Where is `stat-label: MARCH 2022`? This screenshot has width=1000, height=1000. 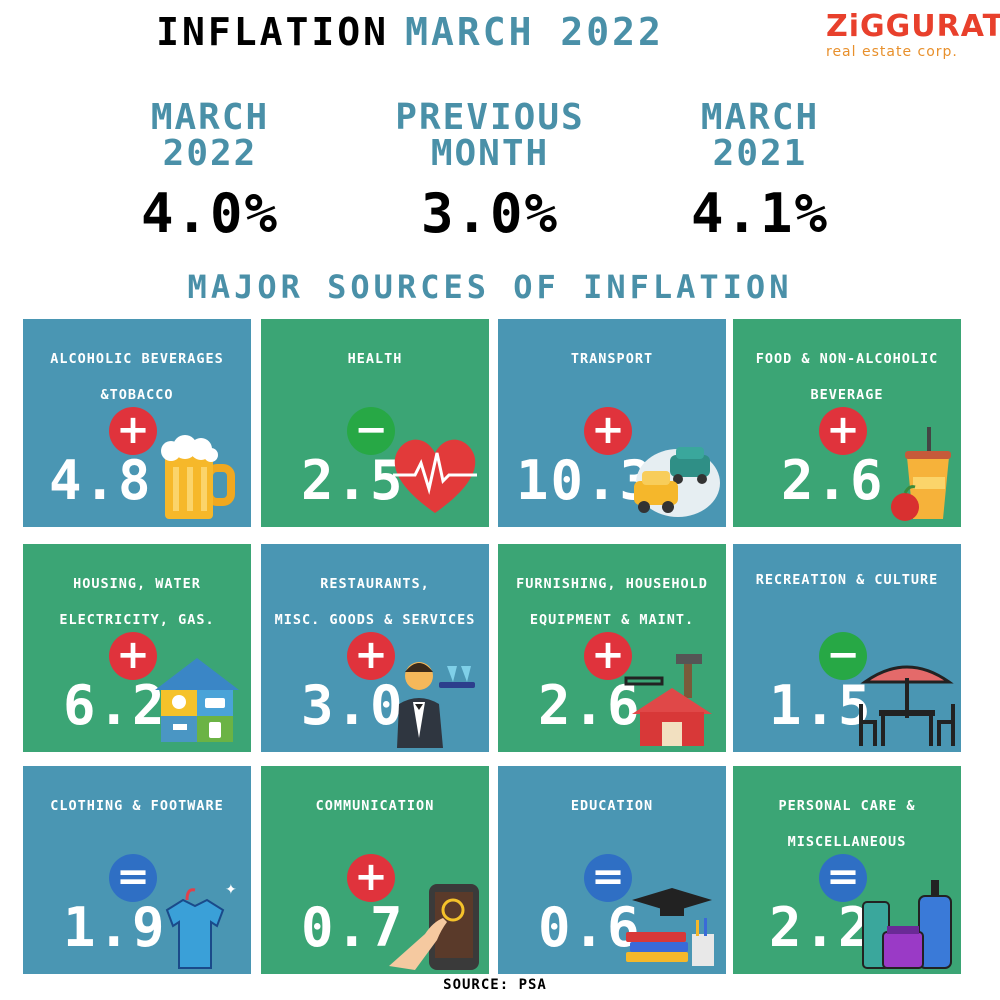
stat-label: MARCH 2022 is located at coordinates (210, 135).